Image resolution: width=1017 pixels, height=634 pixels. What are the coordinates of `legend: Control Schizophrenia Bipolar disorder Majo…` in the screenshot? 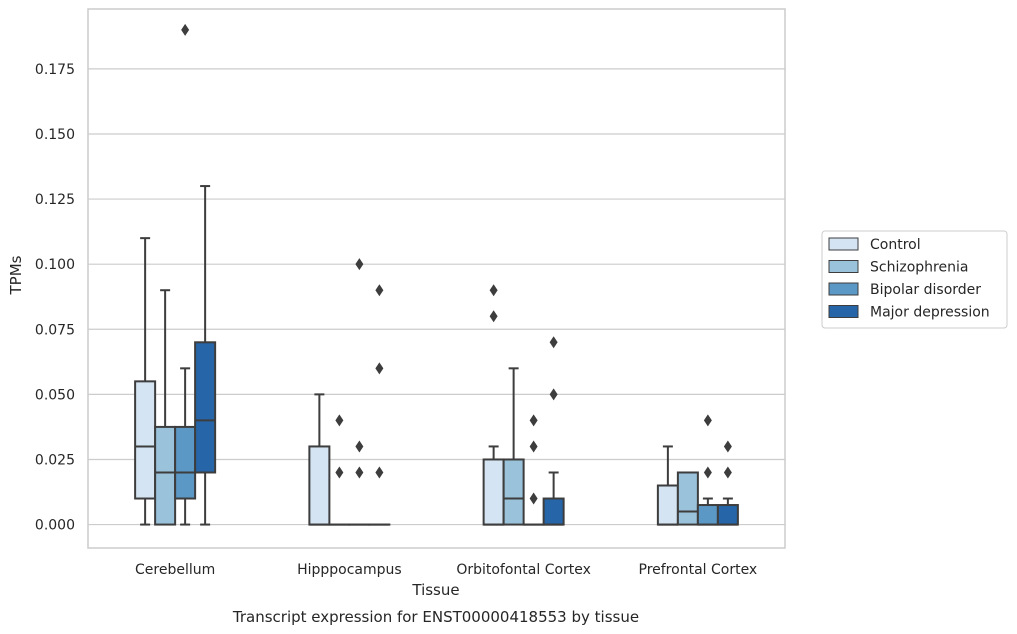 It's located at (914, 279).